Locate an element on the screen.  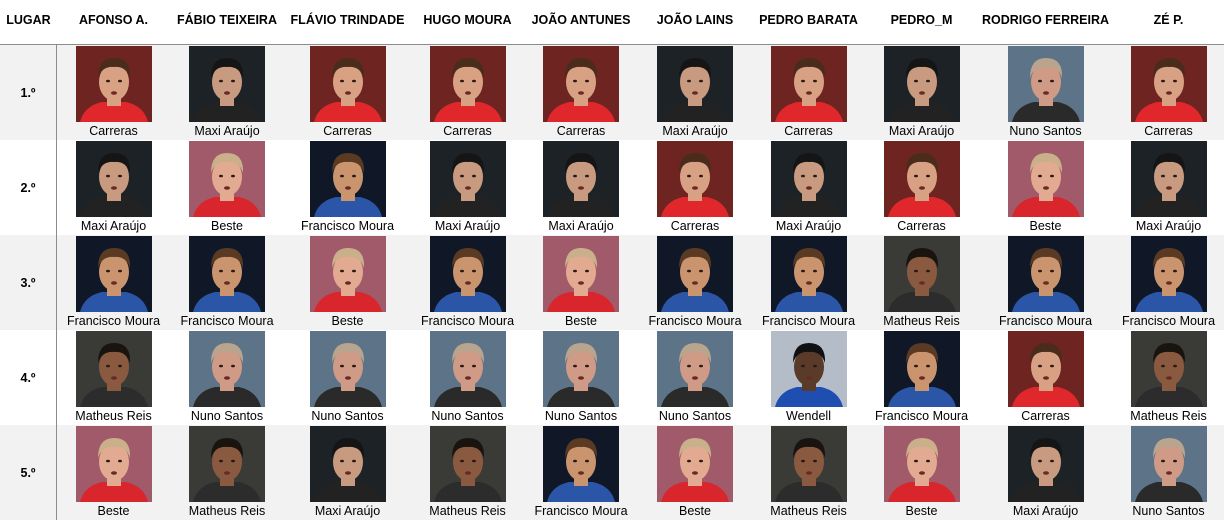
header-voter: HUGO MOURA is located at coordinates (467, 20).